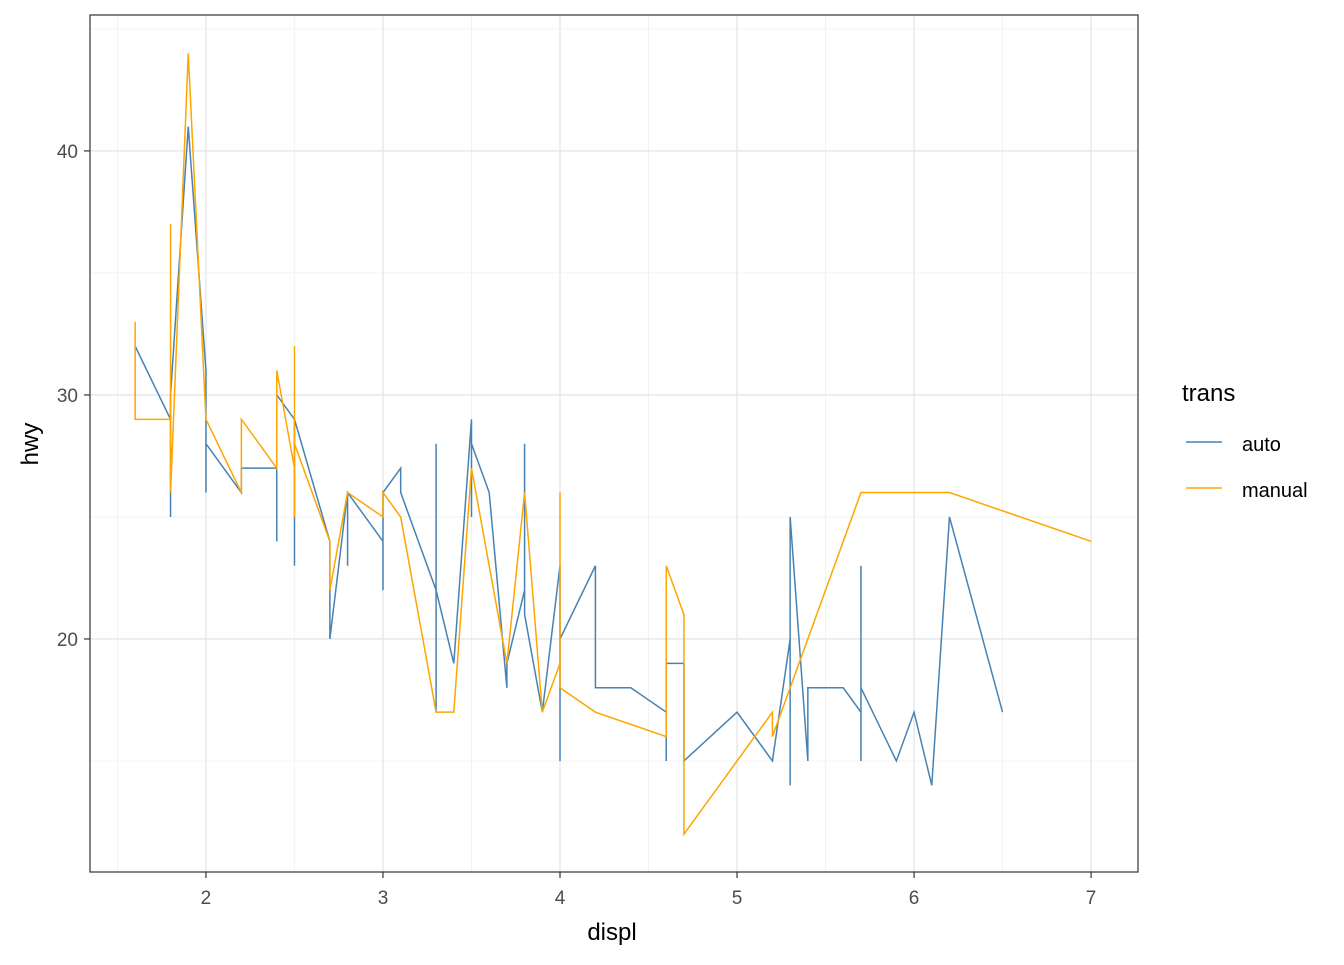  Describe the element at coordinates (560, 898) in the screenshot. I see `x-tick-label: 4` at that location.